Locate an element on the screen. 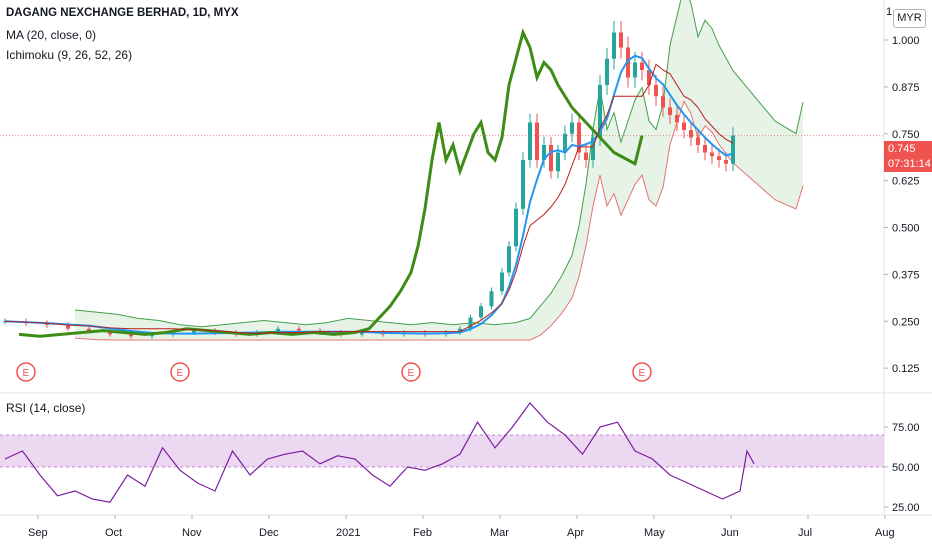 This screenshot has height=555, width=932. price-axis-top-label: 1 is located at coordinates (889, 12).